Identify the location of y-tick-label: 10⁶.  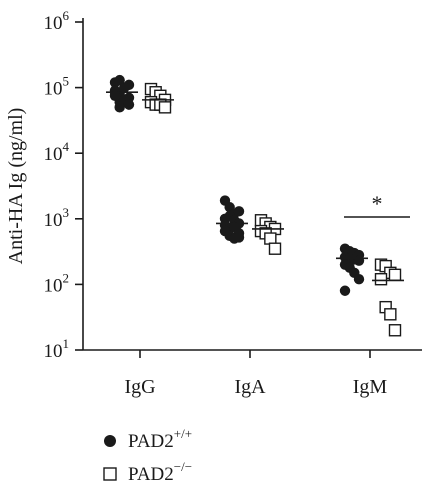
(57, 21).